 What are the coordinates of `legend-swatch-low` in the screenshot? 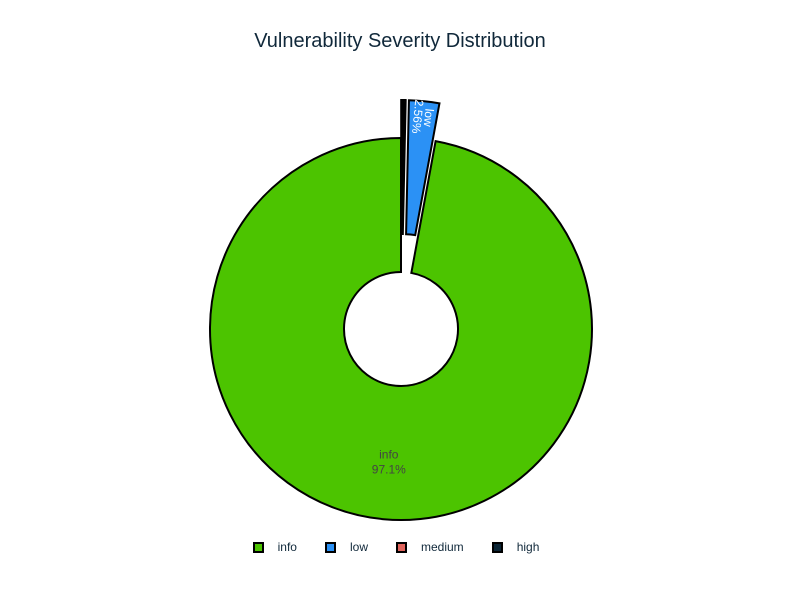 It's located at (330, 547).